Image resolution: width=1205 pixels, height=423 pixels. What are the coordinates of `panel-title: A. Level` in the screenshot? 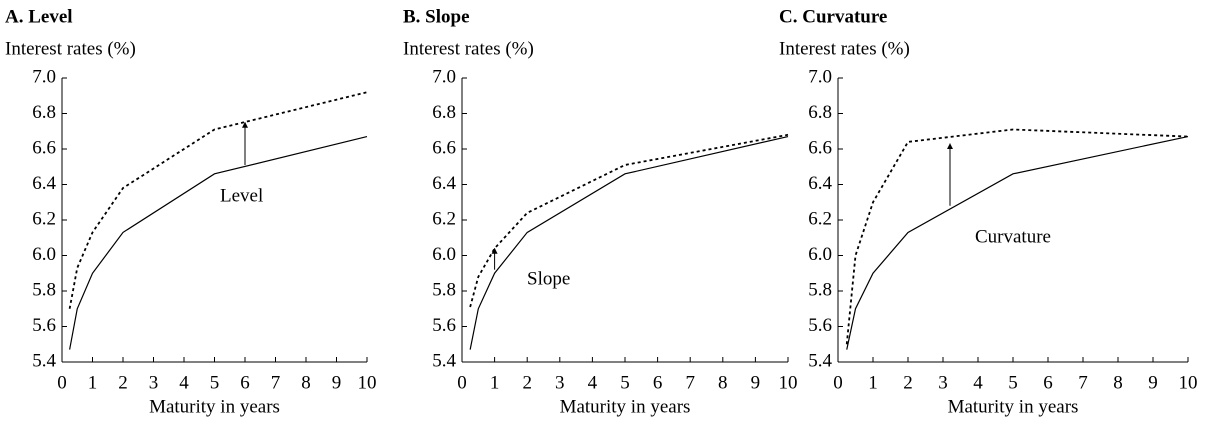 It's located at (39, 16).